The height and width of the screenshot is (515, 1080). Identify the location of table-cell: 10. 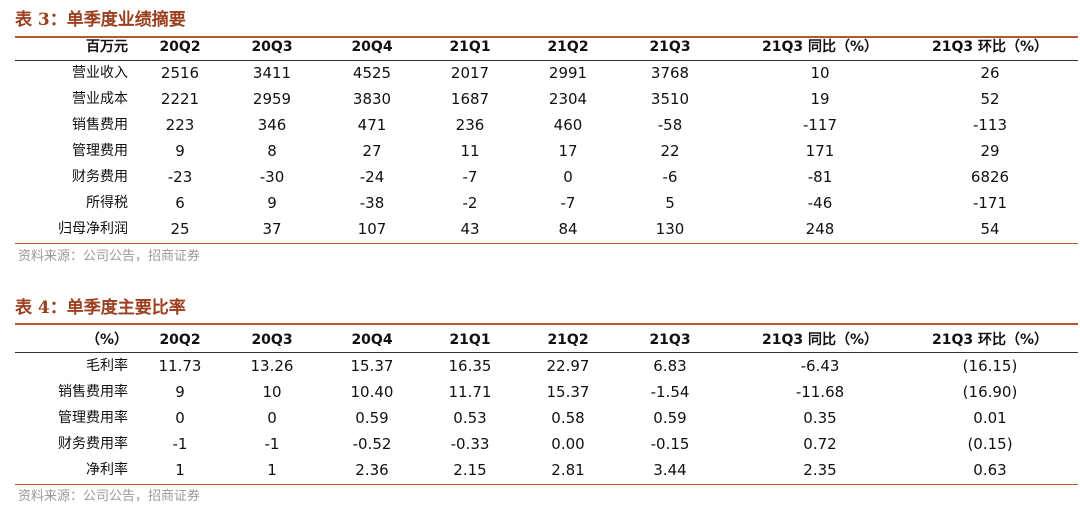
(272, 392).